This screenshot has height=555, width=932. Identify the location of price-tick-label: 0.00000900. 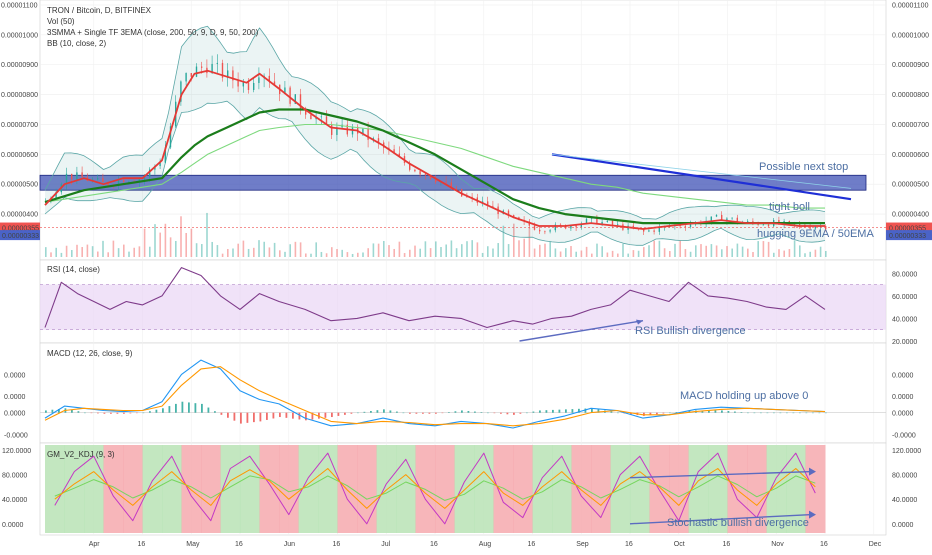
(910, 65).